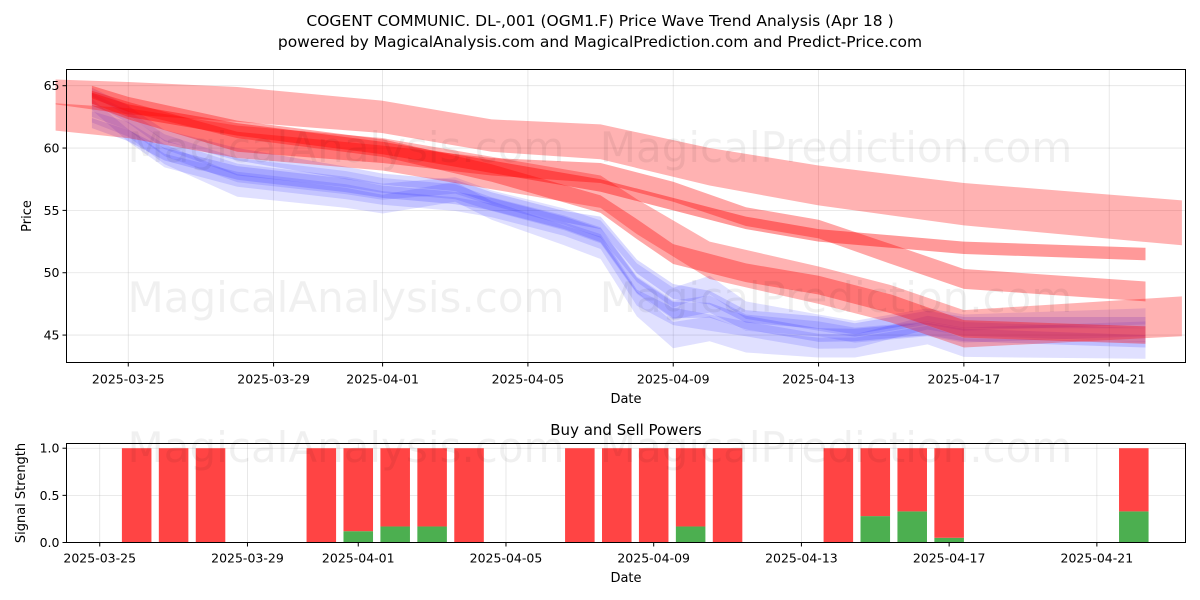 The image size is (1200, 600). I want to click on watermark-1: MagicalAnalysis.com, so click(346, 147).